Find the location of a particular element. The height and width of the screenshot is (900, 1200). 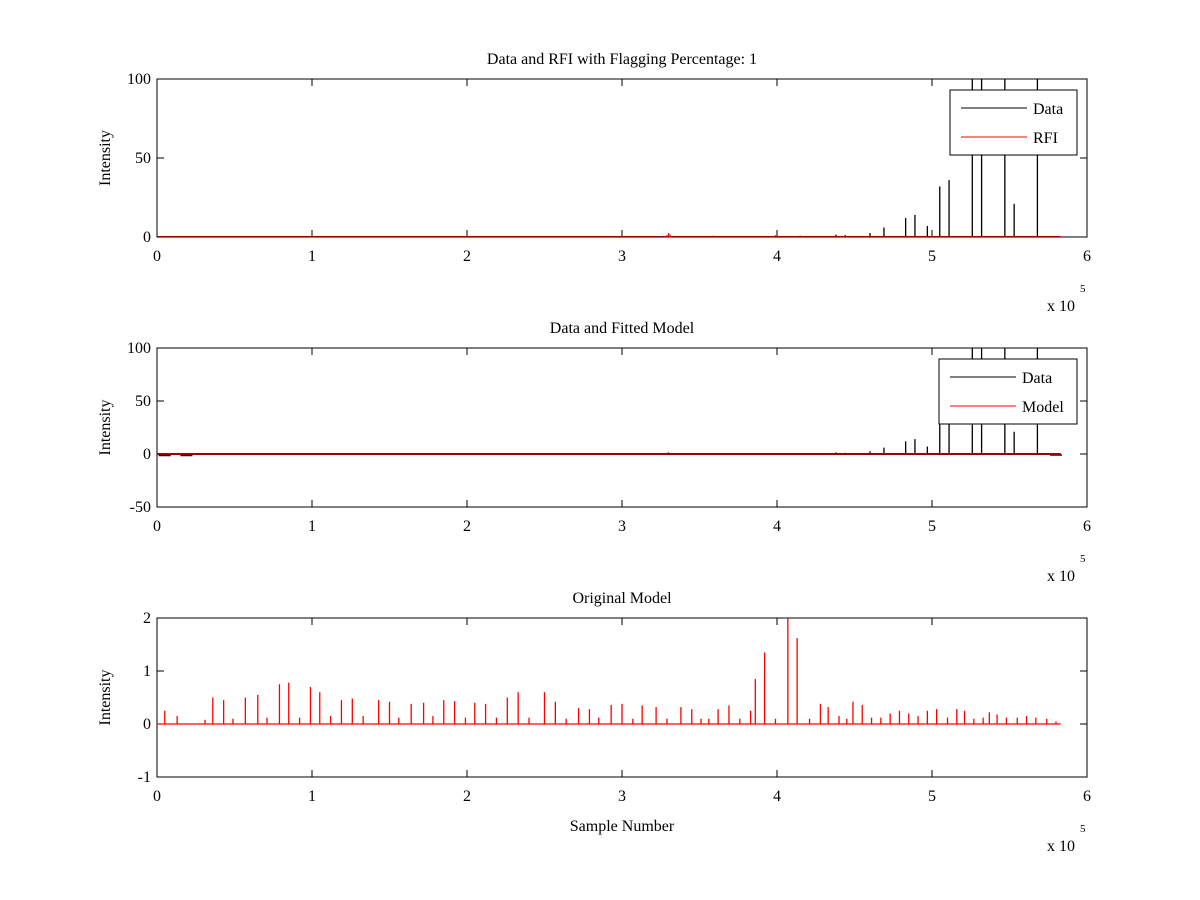

y-tick-label: -50 is located at coordinates (140, 507).